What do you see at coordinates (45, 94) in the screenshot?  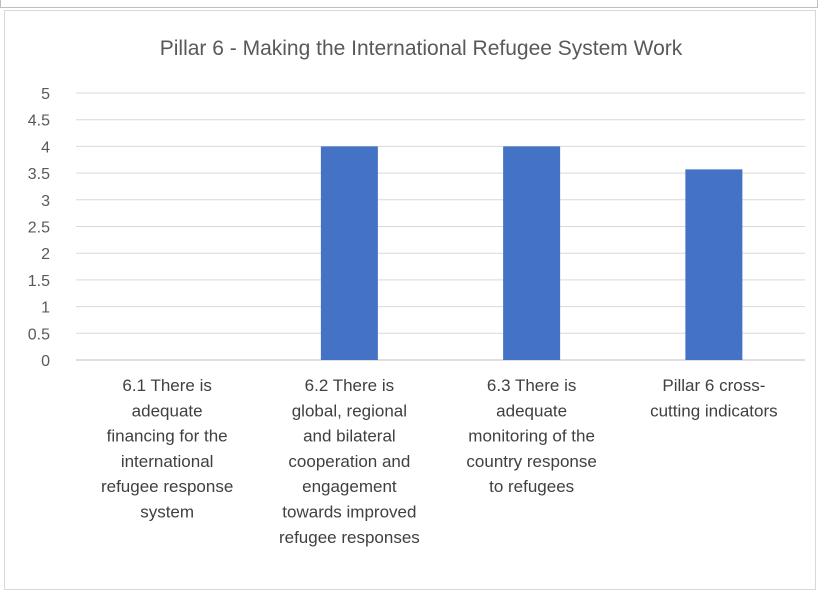 I see `y-tick-label: 5` at bounding box center [45, 94].